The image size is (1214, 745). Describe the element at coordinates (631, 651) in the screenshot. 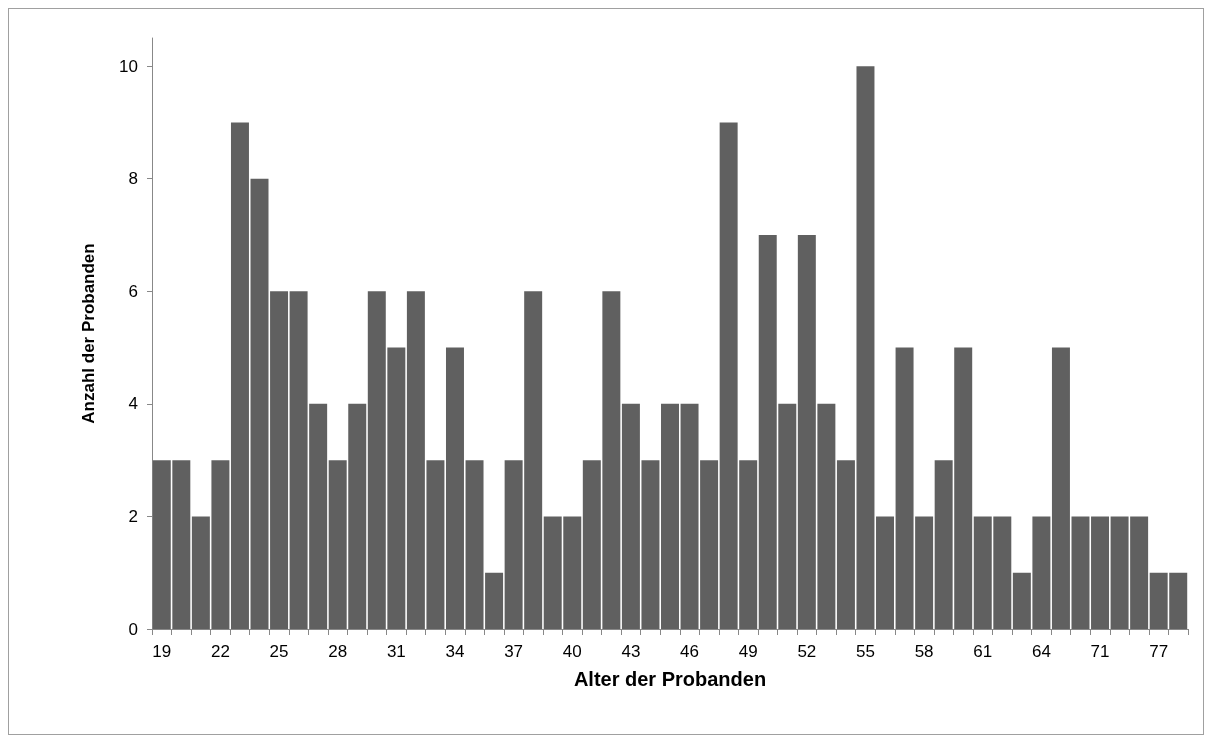

I see `x-tick-label: 43` at that location.